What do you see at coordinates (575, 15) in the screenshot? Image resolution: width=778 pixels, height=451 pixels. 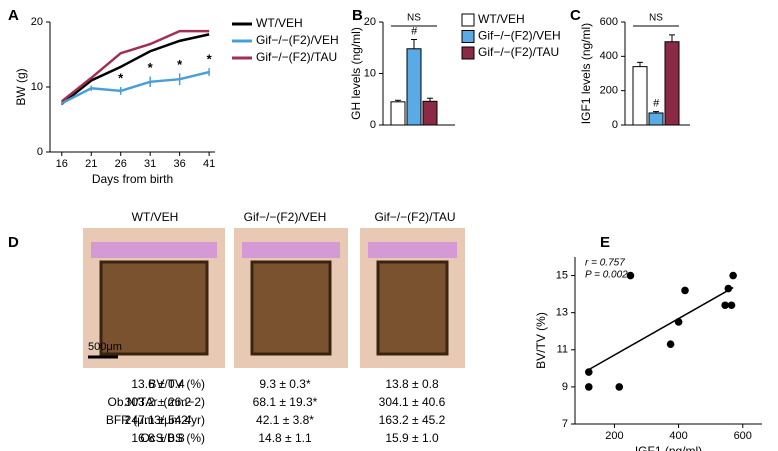 I see `panel-letter: C` at bounding box center [575, 15].